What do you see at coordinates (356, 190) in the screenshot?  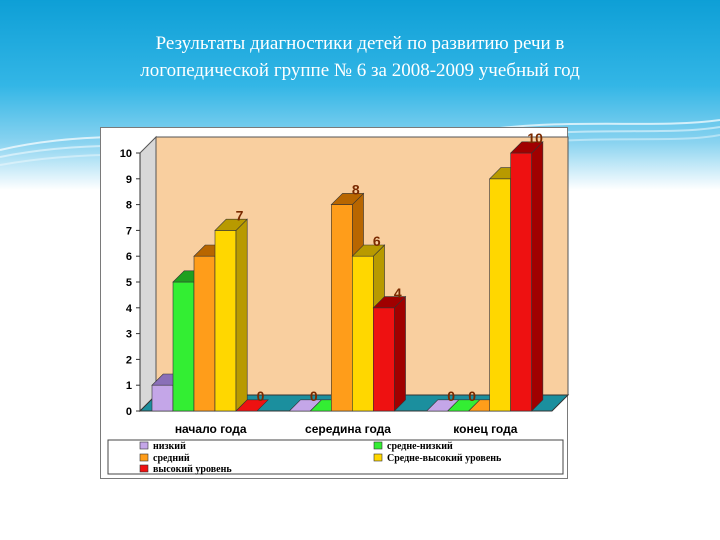 I see `data-label: 8` at bounding box center [356, 190].